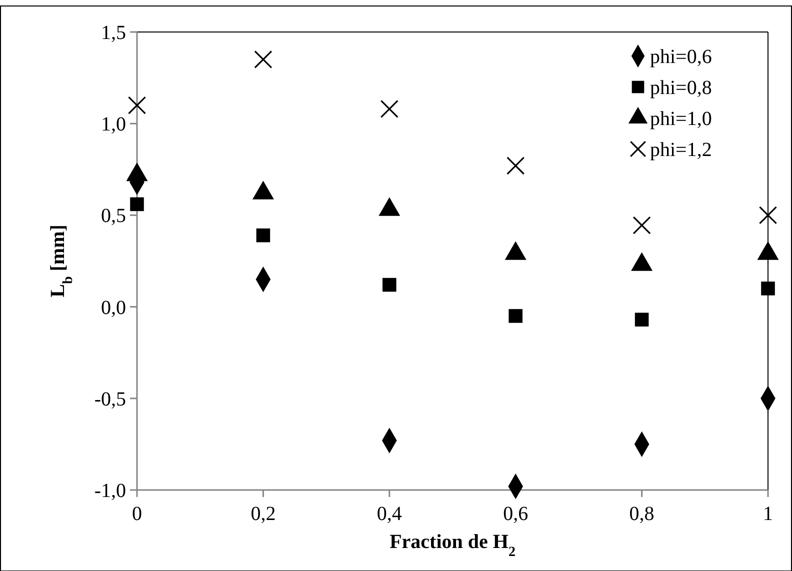 The image size is (792, 571). Describe the element at coordinates (681, 57) in the screenshot. I see `legend-label: phi=0,6` at that location.